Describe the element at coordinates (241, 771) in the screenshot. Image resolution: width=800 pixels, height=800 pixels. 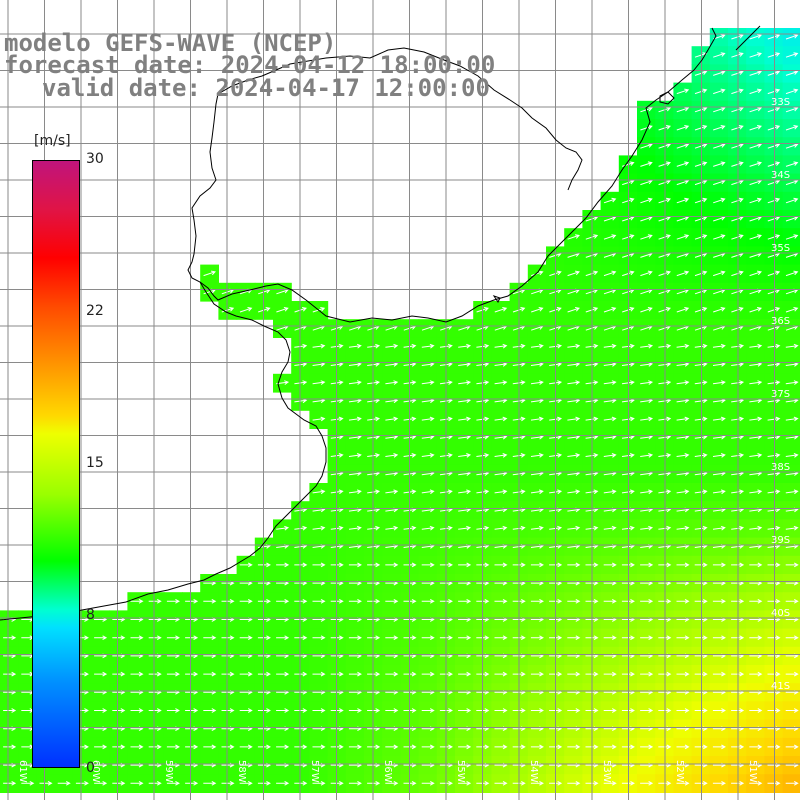
I see `lon-label: 58W` at that location.